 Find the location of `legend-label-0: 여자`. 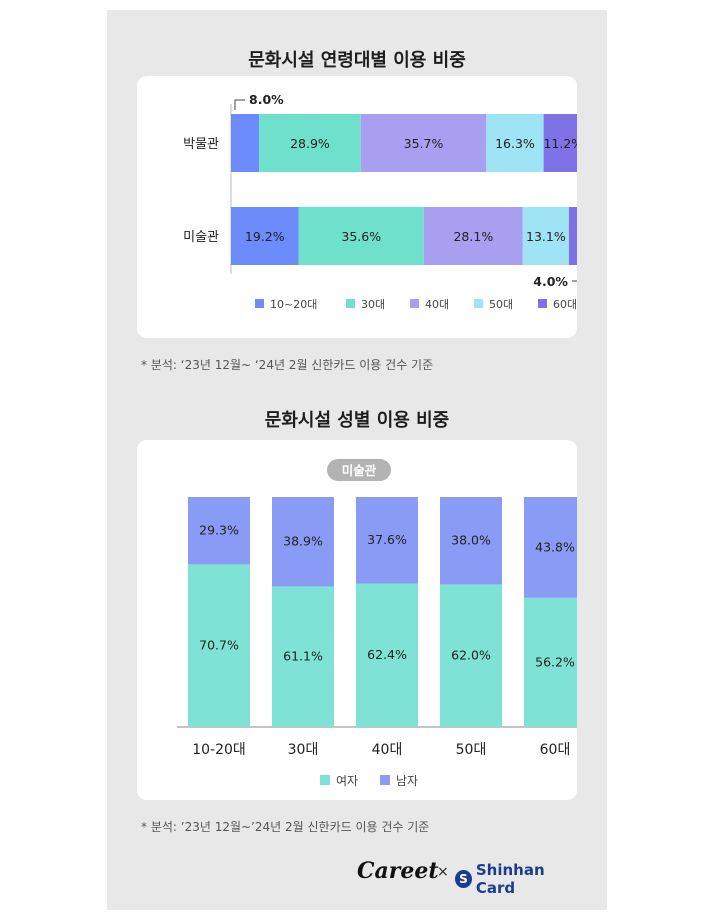

legend-label-0: 여자 is located at coordinates (347, 781).